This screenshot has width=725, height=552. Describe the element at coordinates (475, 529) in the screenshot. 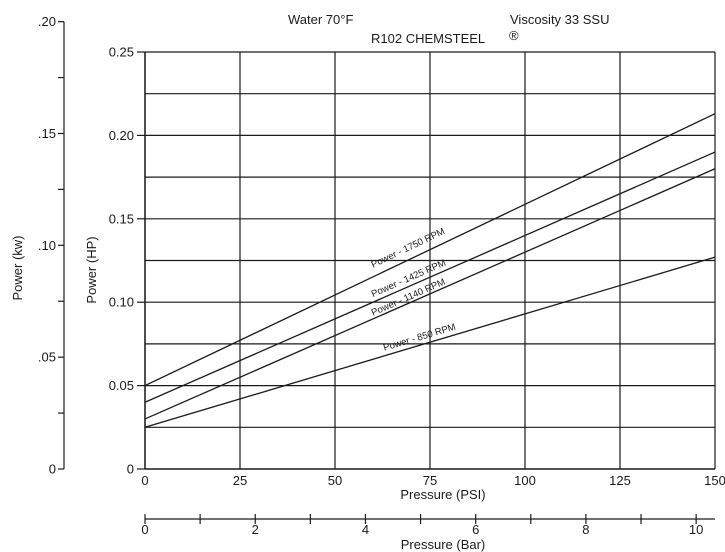

I see `bar-tick-label: 6` at that location.